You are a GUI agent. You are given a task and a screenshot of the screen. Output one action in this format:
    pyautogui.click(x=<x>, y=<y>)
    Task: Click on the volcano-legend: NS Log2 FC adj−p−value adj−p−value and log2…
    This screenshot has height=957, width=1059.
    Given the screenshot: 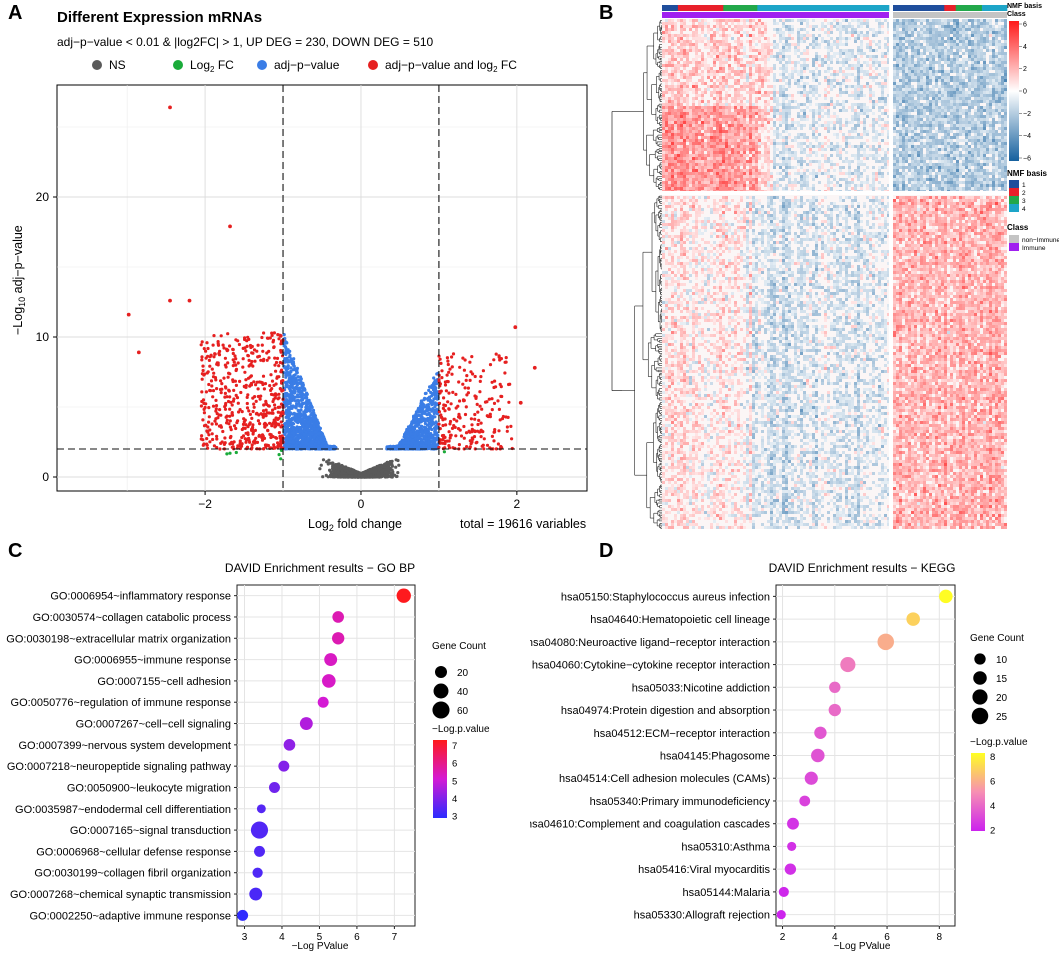 What is the action you would take?
    pyautogui.click(x=304, y=66)
    